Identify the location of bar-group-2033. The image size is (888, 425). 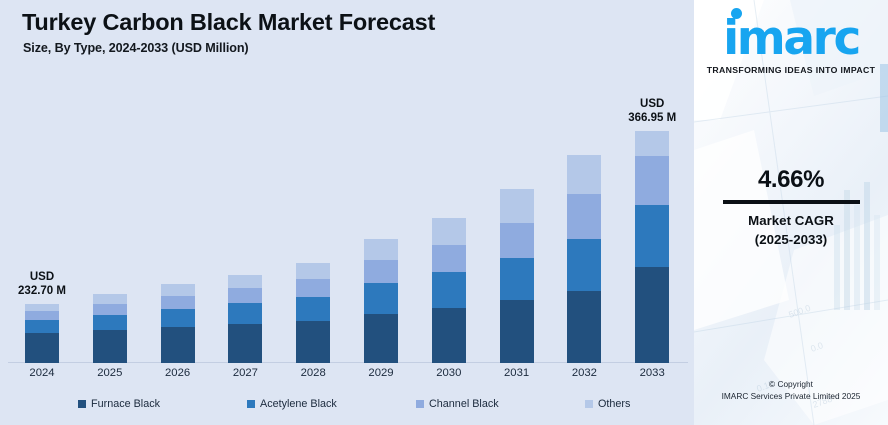
(652, 216).